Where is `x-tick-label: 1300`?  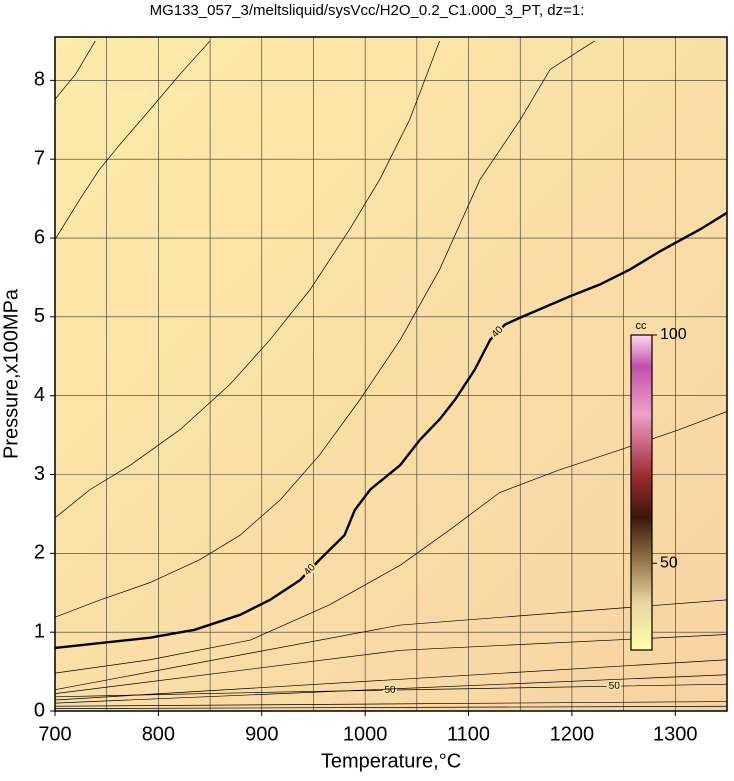
x-tick-label: 1300 is located at coordinates (675, 734).